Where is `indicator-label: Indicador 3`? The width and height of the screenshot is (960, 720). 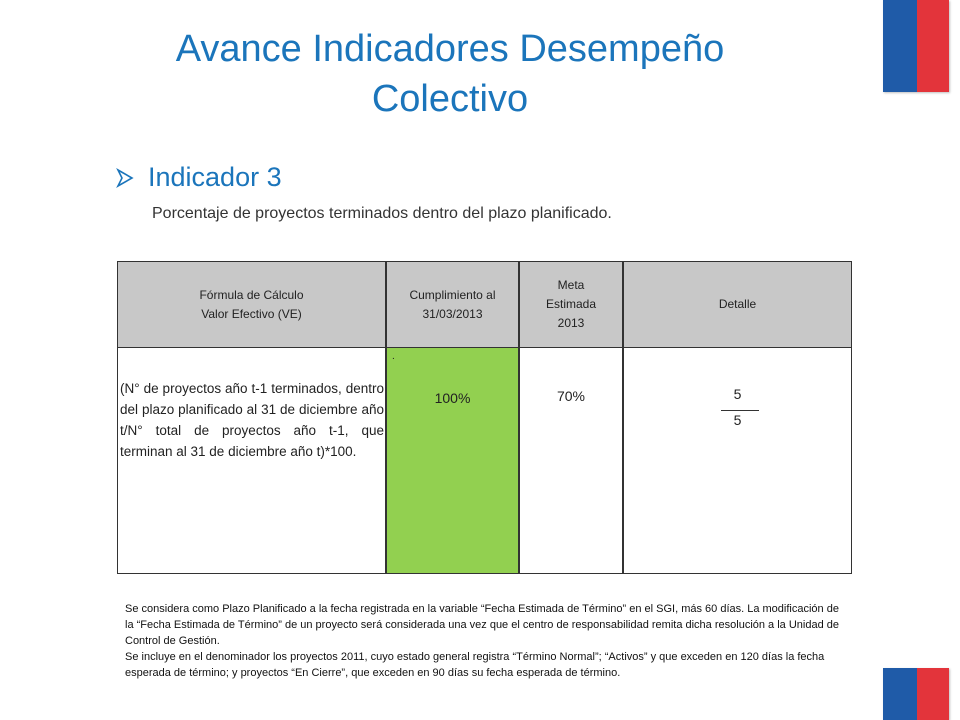
indicator-label: Indicador 3 is located at coordinates (215, 177).